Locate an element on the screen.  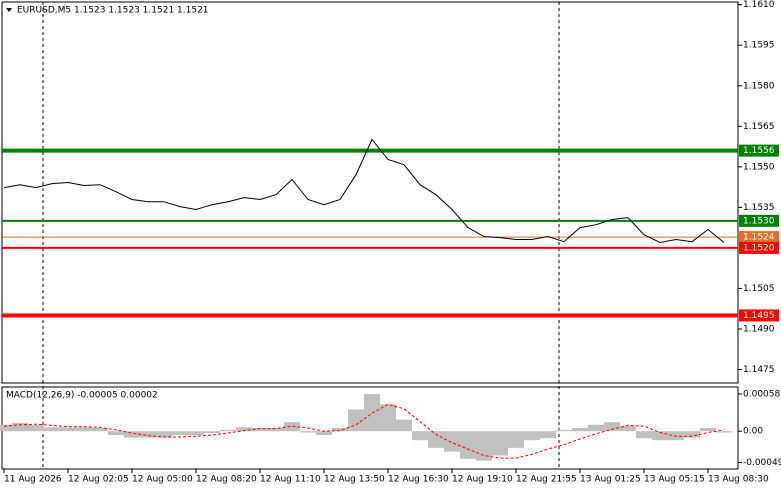
y-tick-label: 1.1475 is located at coordinates (759, 370).